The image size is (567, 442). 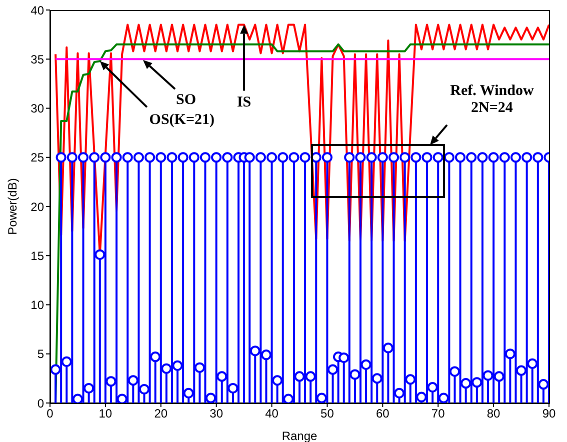 What do you see at coordinates (37, 207) in the screenshot?
I see `y-tick-label: 20` at bounding box center [37, 207].